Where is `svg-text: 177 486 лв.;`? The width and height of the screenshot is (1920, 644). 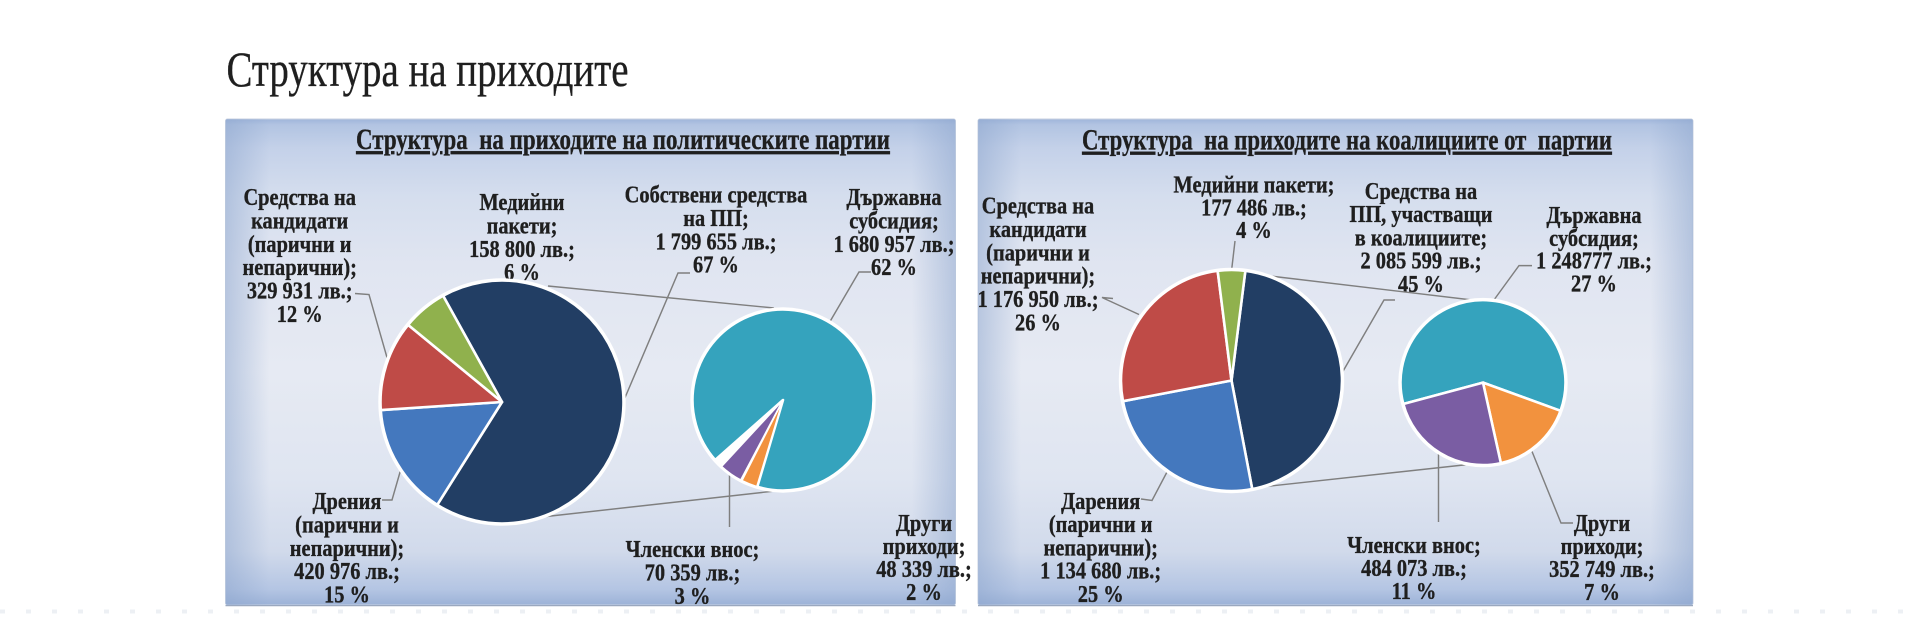
svg-text: 177 486 лв.; is located at coordinates (1254, 207).